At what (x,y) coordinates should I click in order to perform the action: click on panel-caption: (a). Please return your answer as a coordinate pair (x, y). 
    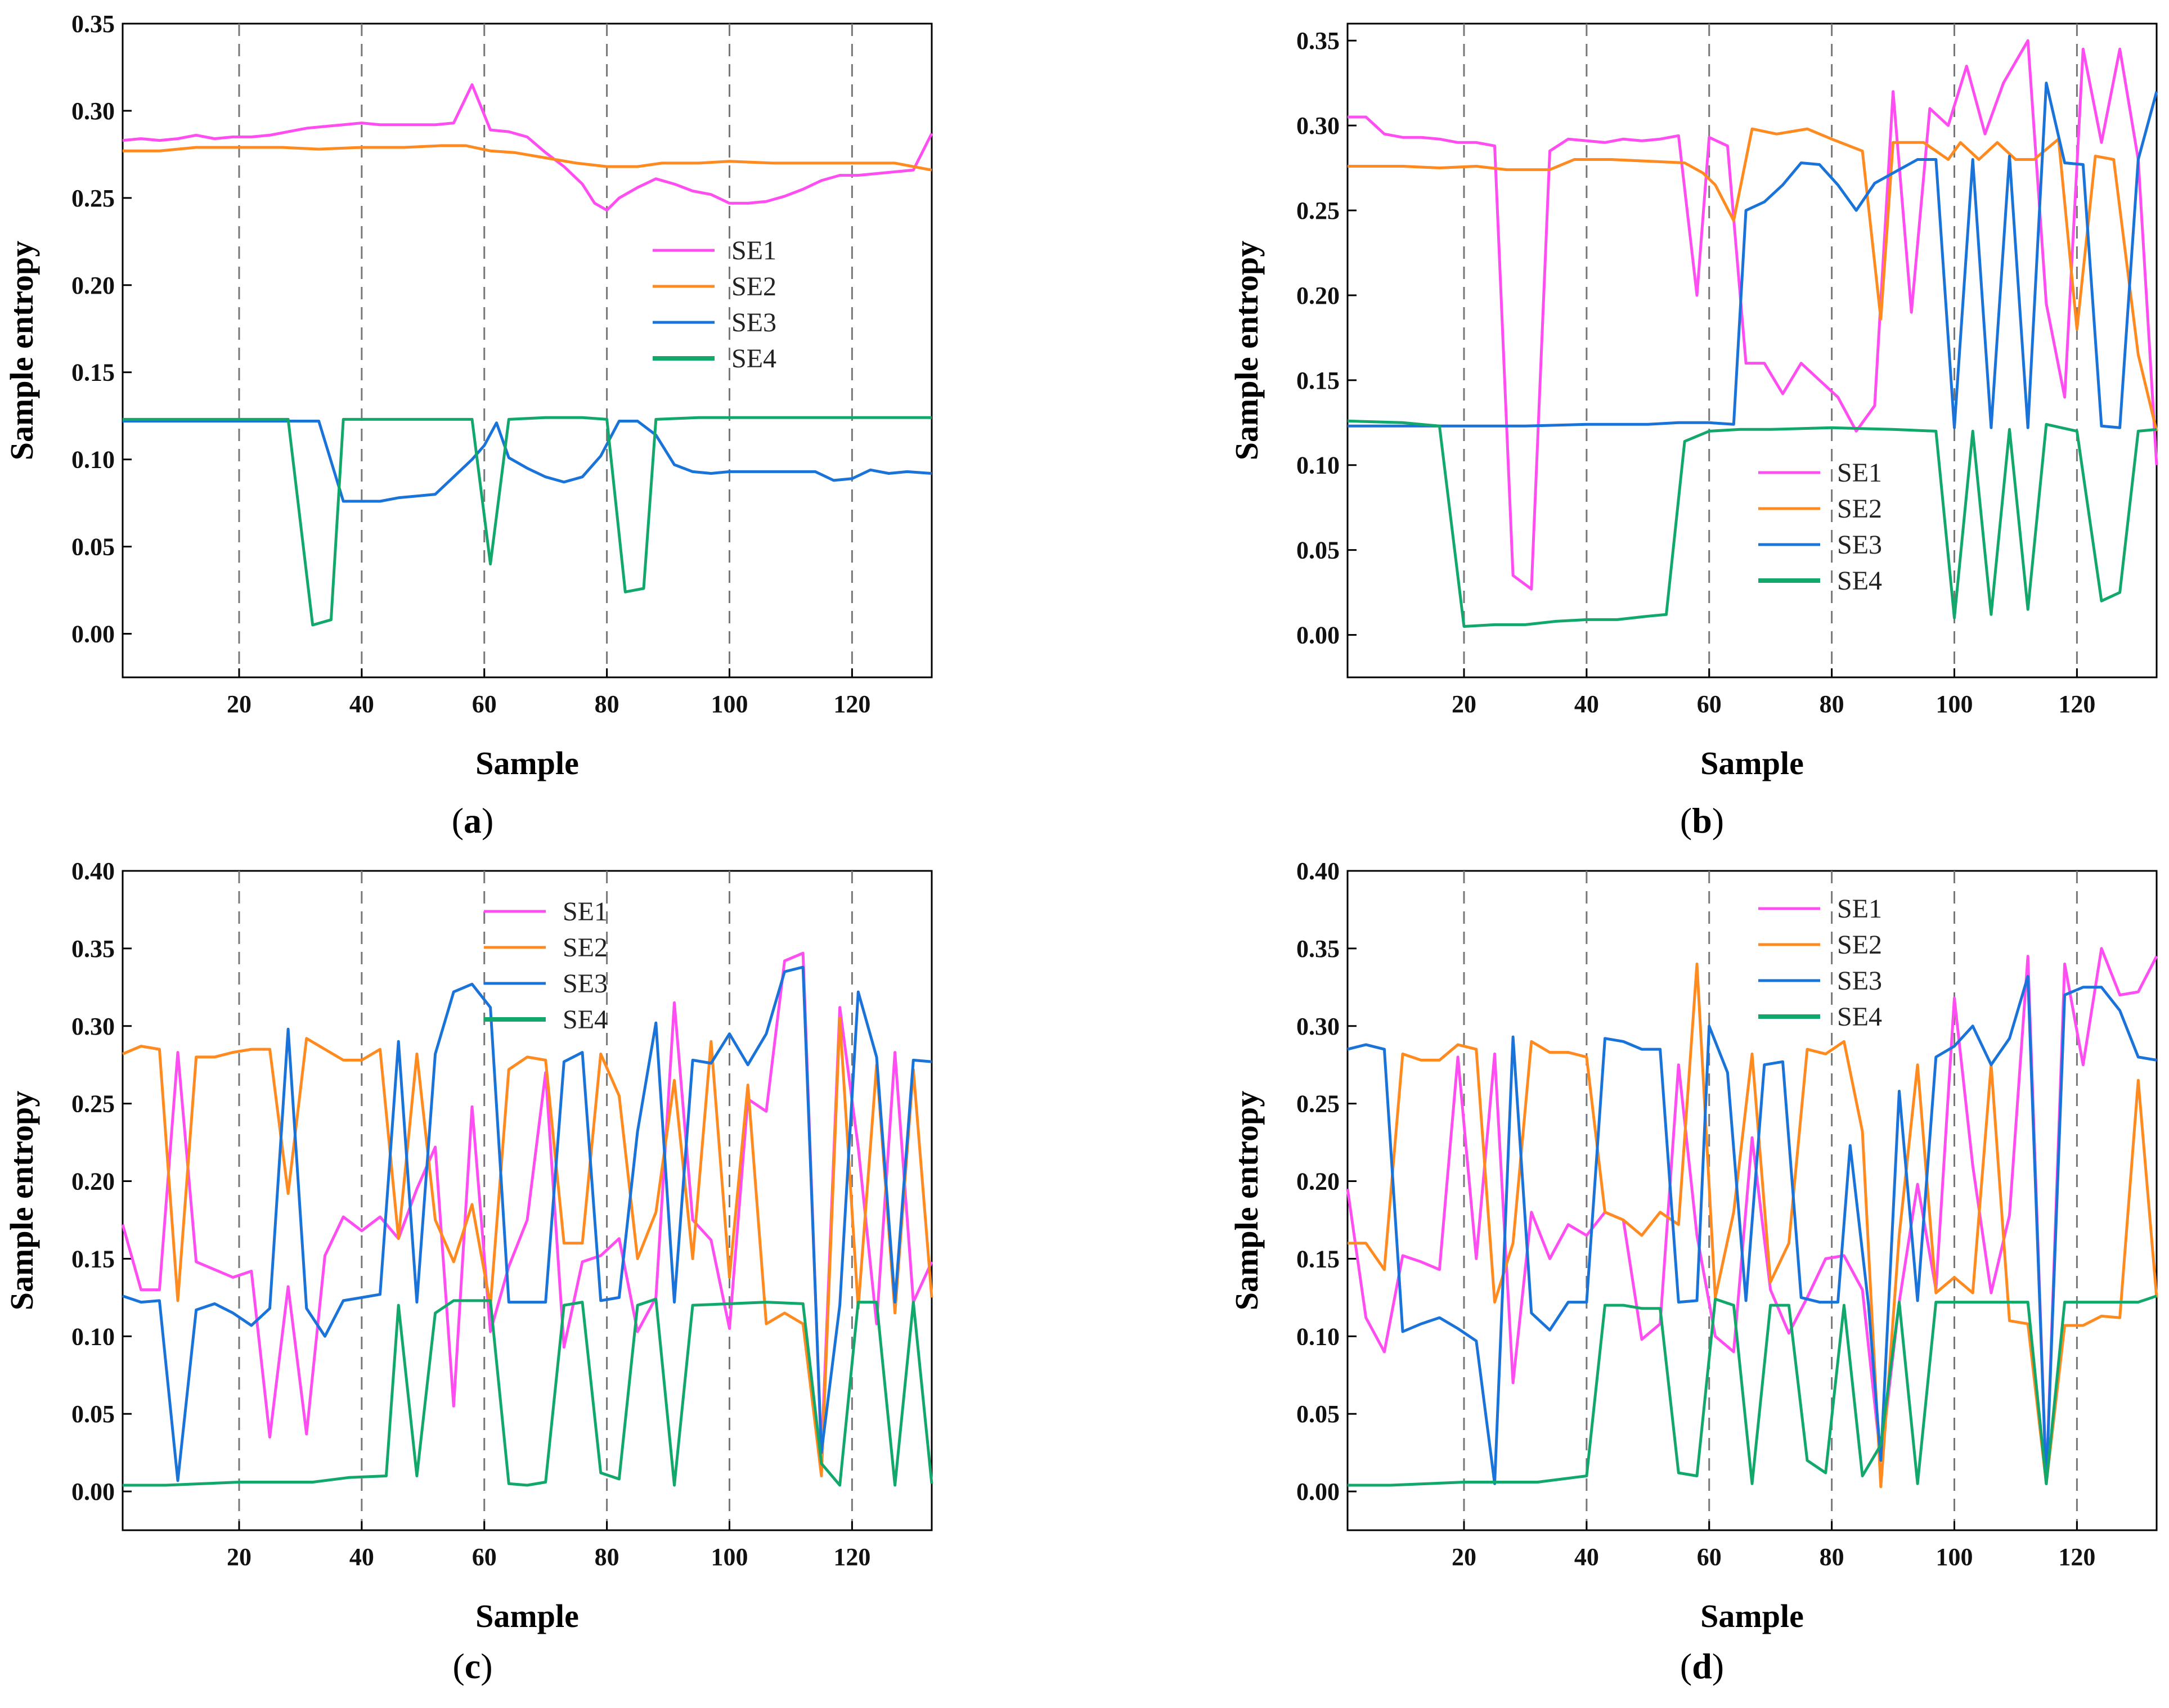
    Looking at the image, I should click on (473, 821).